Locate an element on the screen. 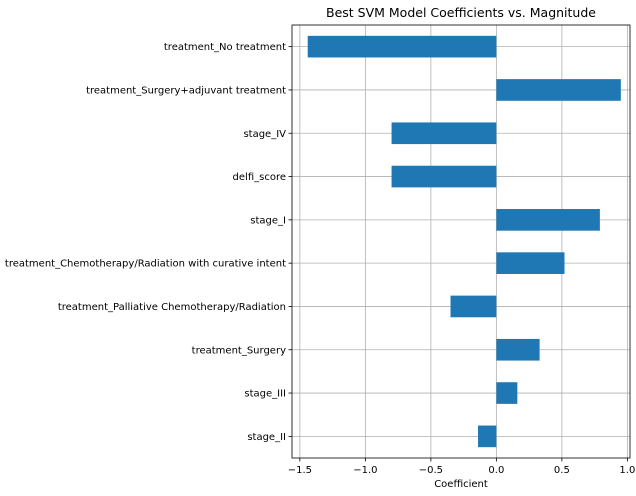 Image resolution: width=636 pixels, height=496 pixels. x-tick-label: 0.0 is located at coordinates (496, 470).